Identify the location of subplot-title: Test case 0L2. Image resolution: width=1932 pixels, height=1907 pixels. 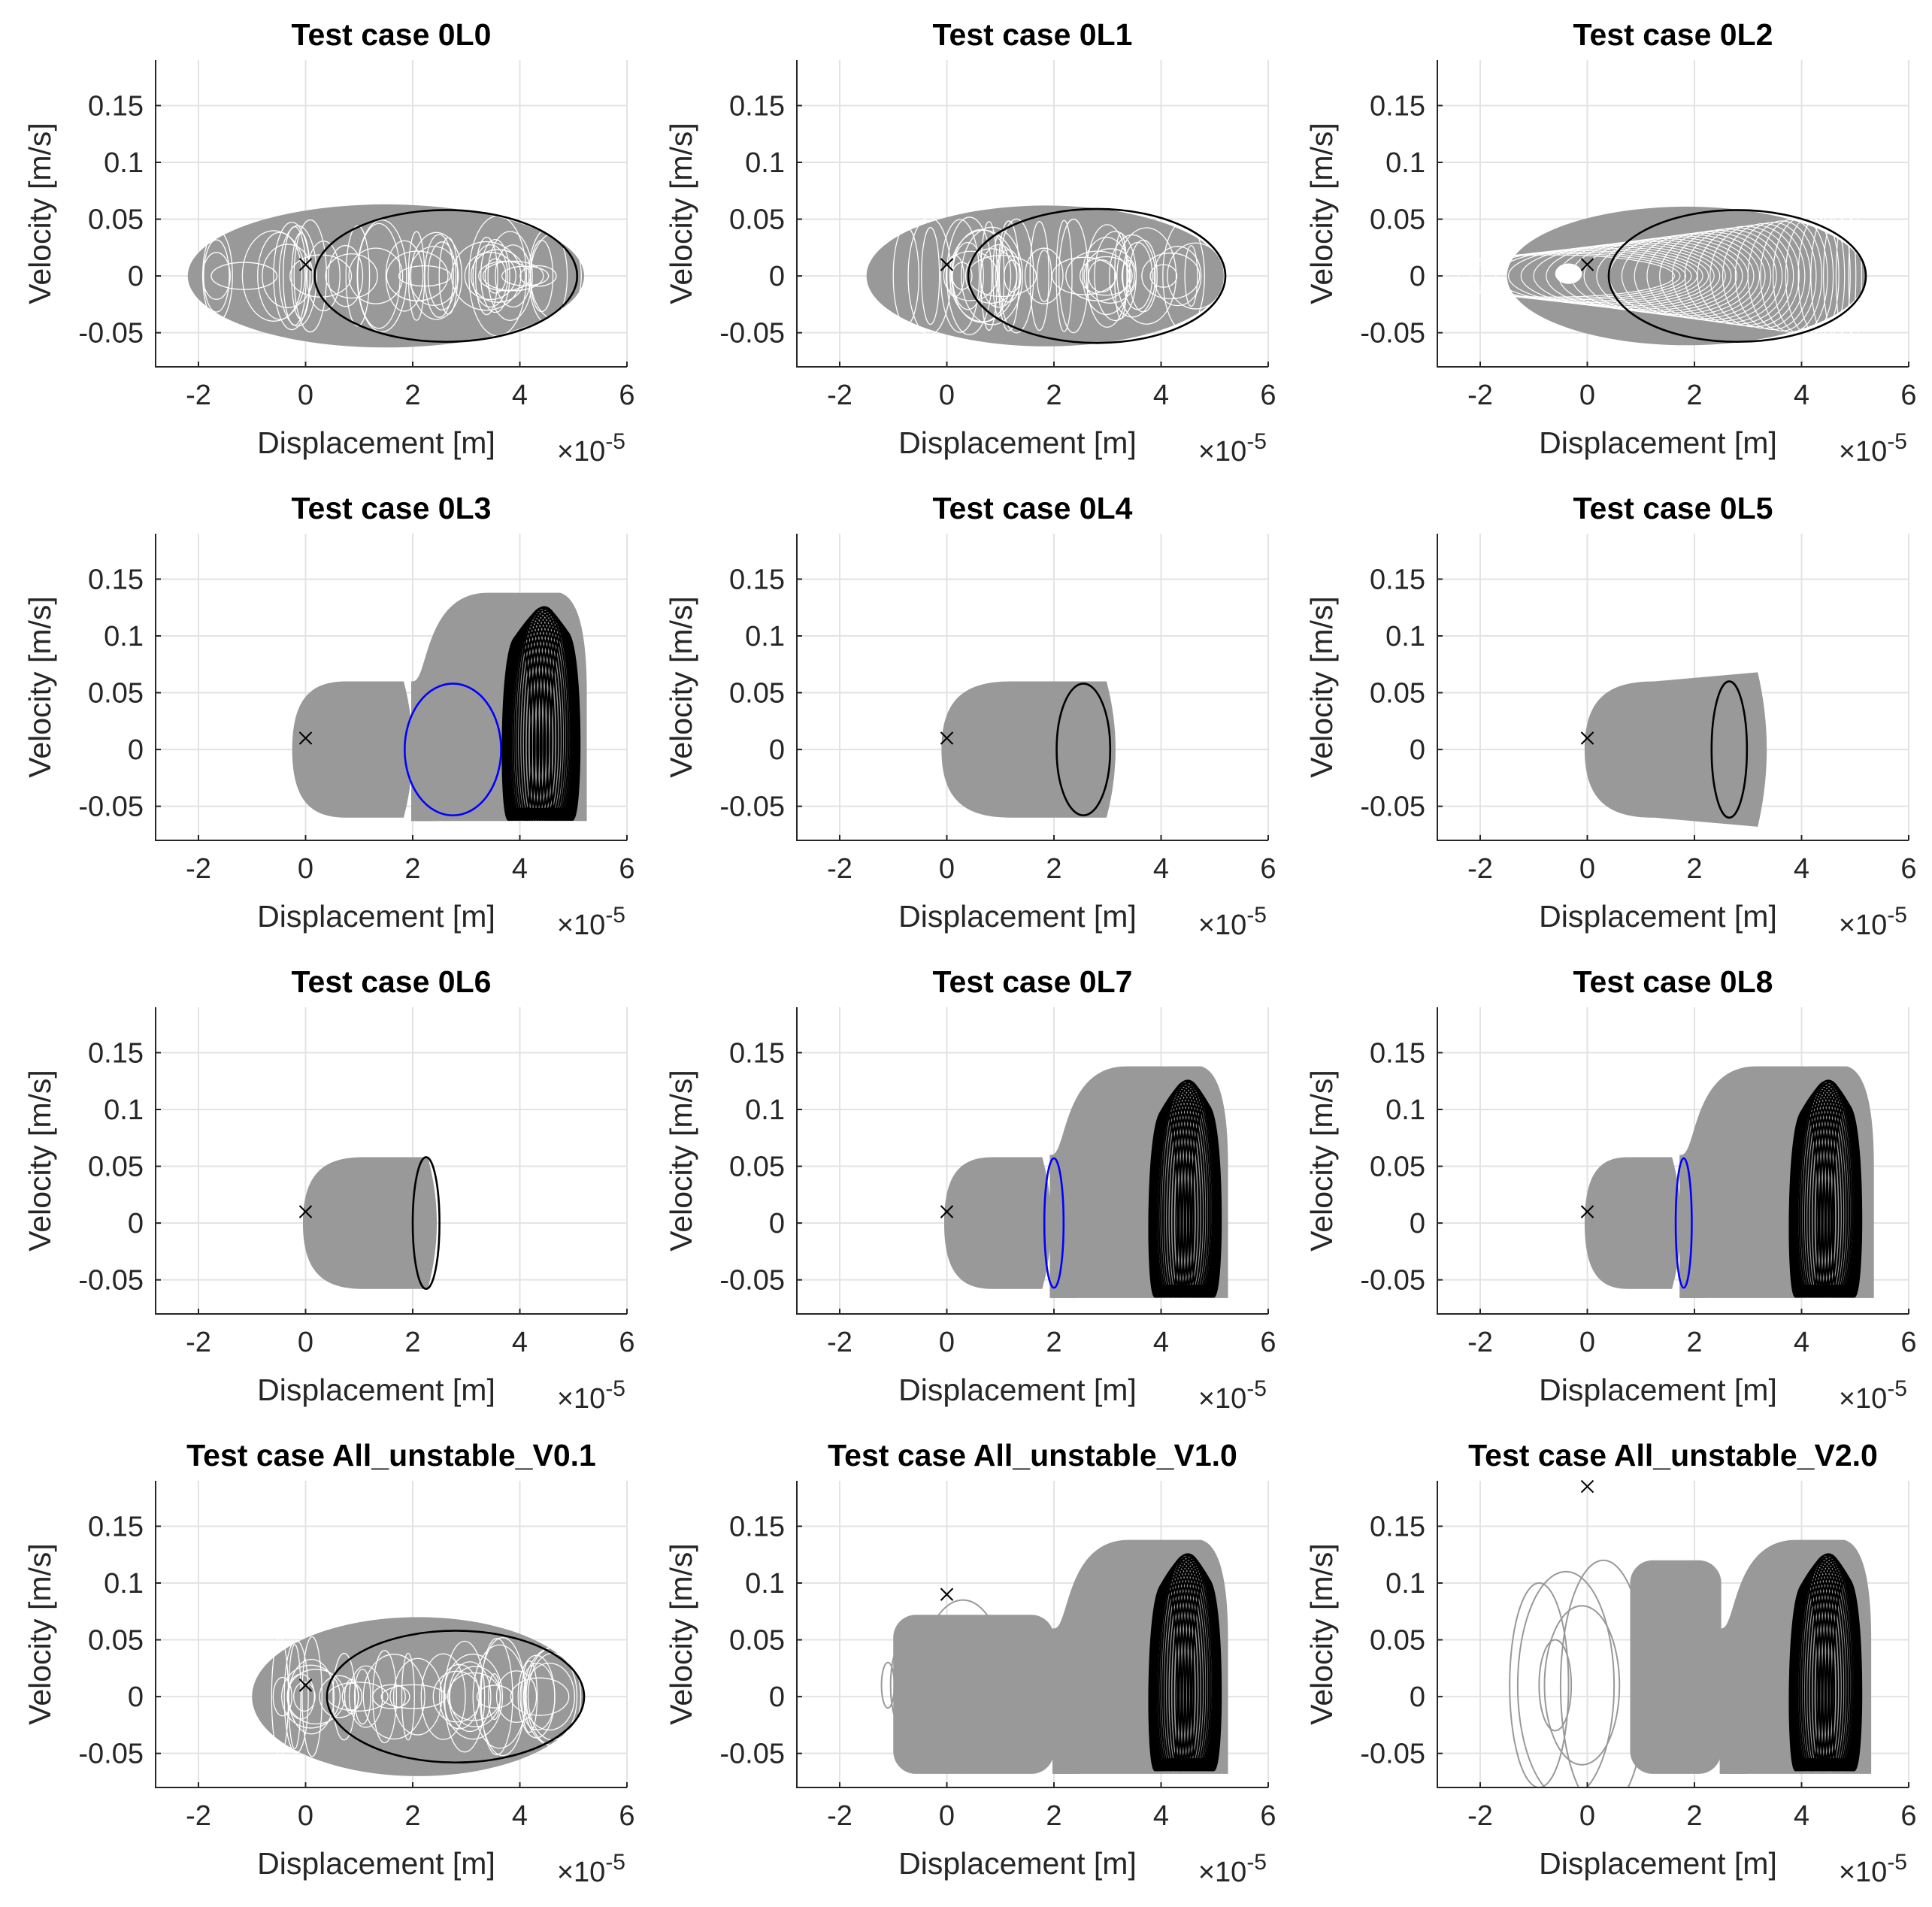
(1673, 34).